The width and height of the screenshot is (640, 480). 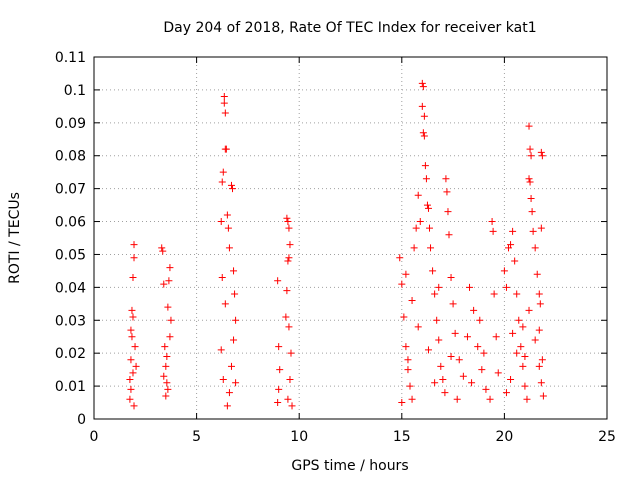 I want to click on y-tick-label: 0.05, so click(x=70, y=255).